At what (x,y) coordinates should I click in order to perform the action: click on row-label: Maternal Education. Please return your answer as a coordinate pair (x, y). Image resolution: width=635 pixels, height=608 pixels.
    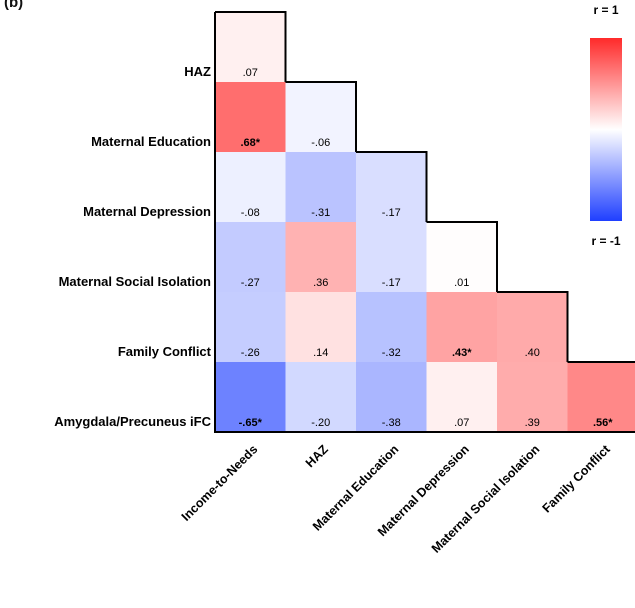
    Looking at the image, I should click on (151, 141).